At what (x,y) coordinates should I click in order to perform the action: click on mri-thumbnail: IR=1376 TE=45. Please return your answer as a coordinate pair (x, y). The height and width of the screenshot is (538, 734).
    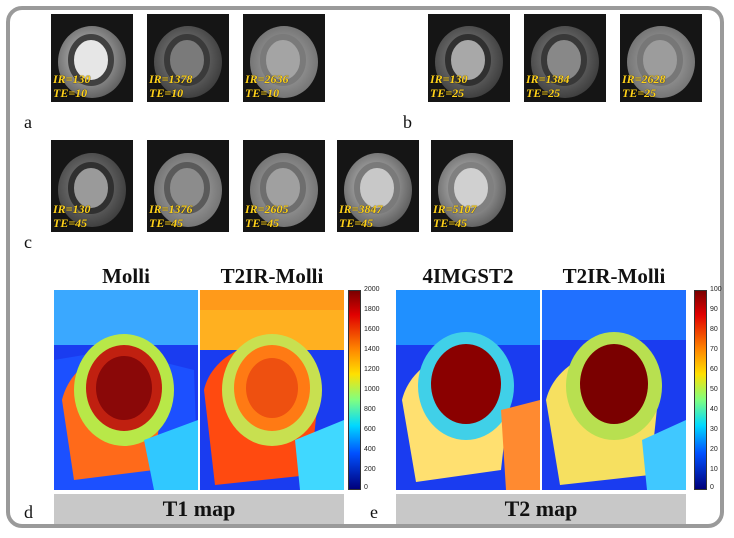
    Looking at the image, I should click on (188, 186).